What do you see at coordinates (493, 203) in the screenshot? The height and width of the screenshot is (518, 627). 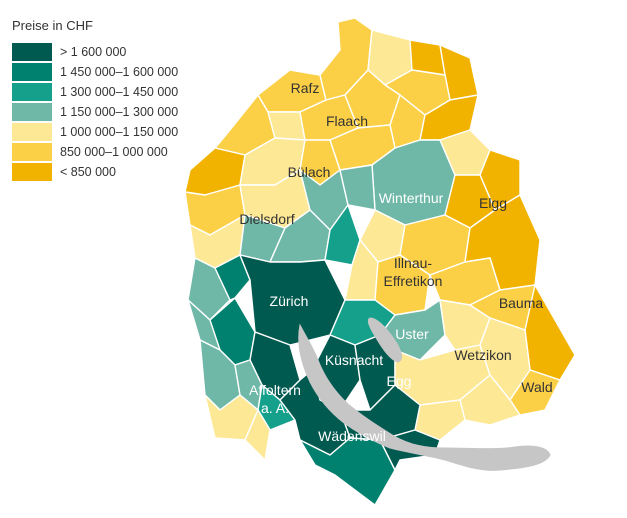 I see `place-label-elgg: Elgg` at bounding box center [493, 203].